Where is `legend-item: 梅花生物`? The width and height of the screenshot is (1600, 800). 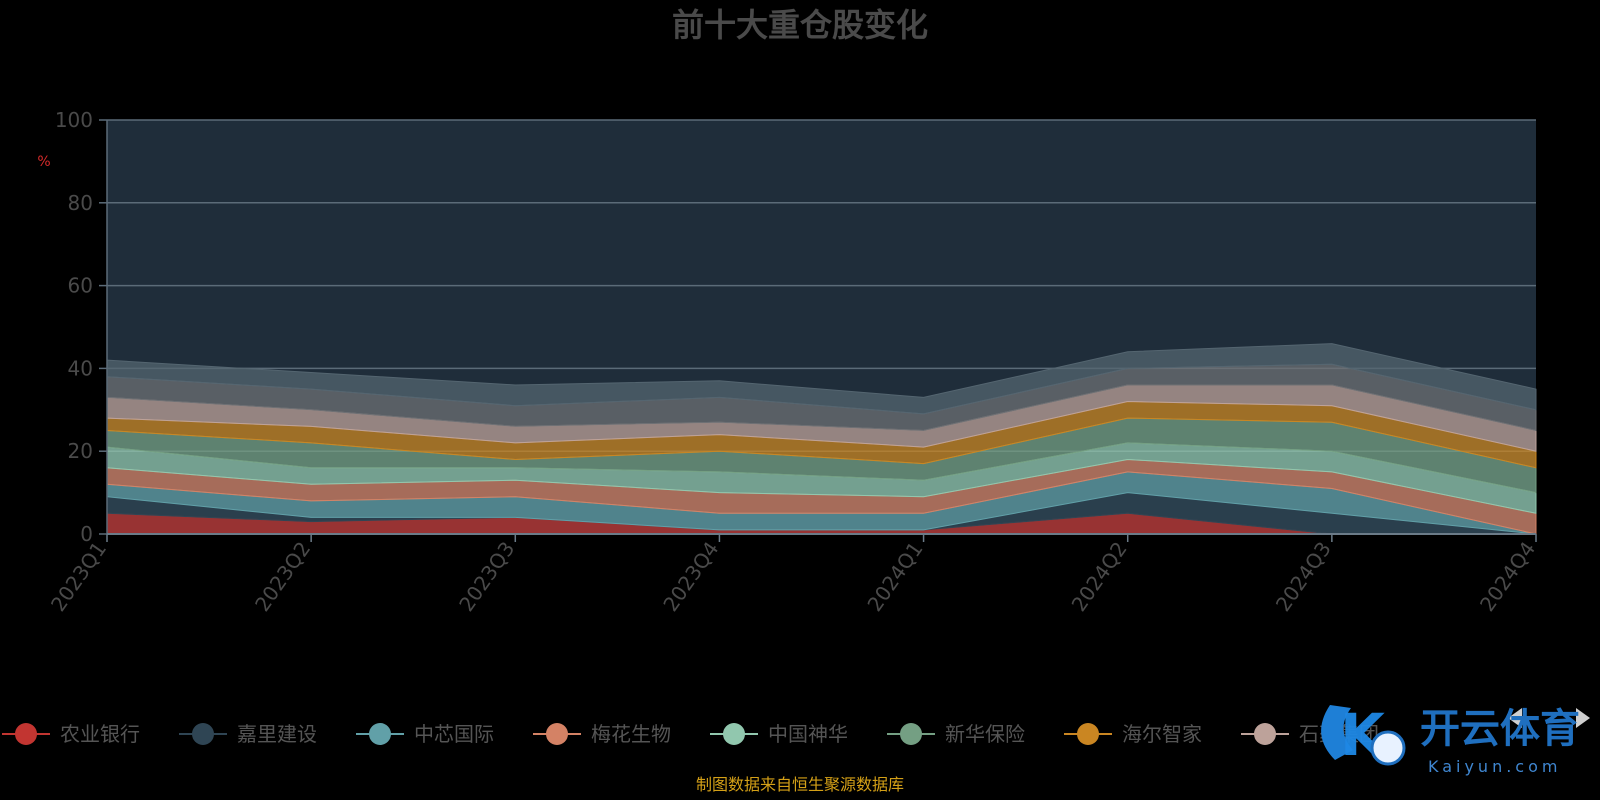
legend-item: 梅花生物 is located at coordinates (602, 734).